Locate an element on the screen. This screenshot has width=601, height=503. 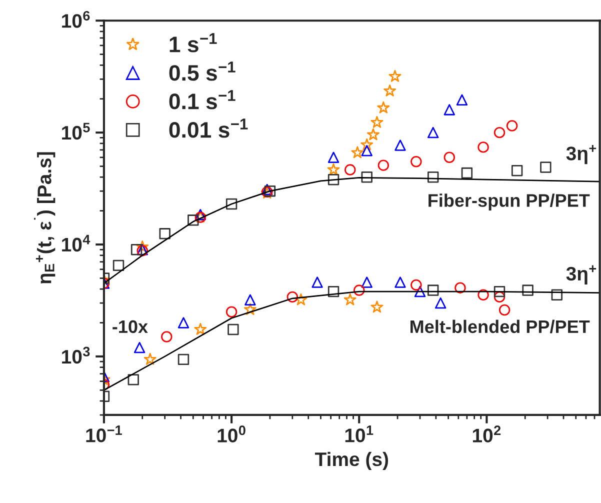
x-axis-title: Time (s) is located at coordinates (351, 461).